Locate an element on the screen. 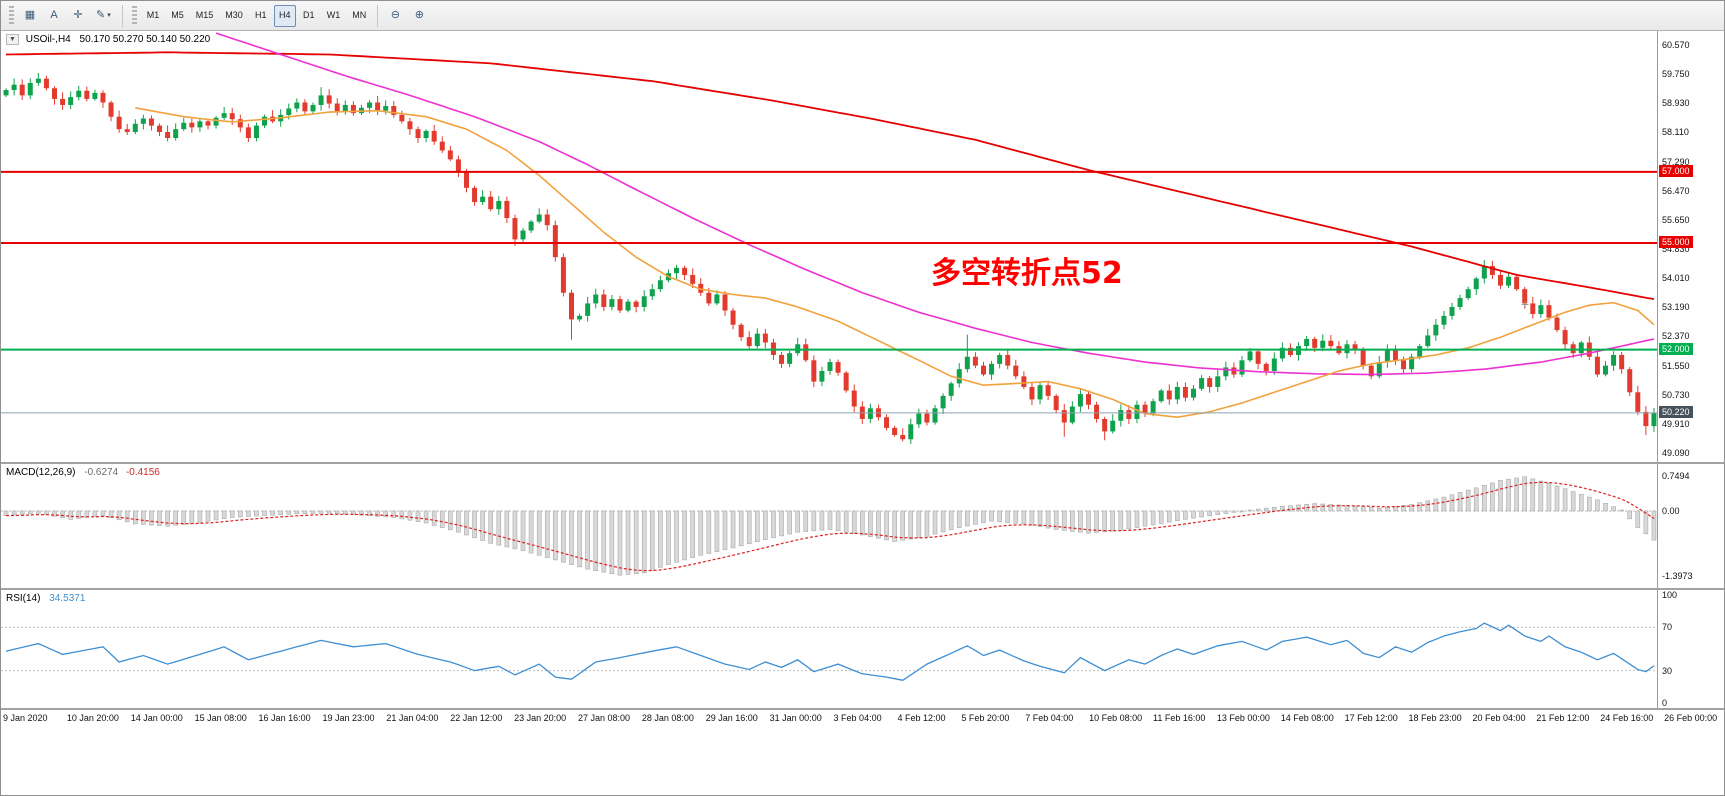 Image resolution: width=1725 pixels, height=796 pixels. timeframe-button-m15: M15 is located at coordinates (205, 16).